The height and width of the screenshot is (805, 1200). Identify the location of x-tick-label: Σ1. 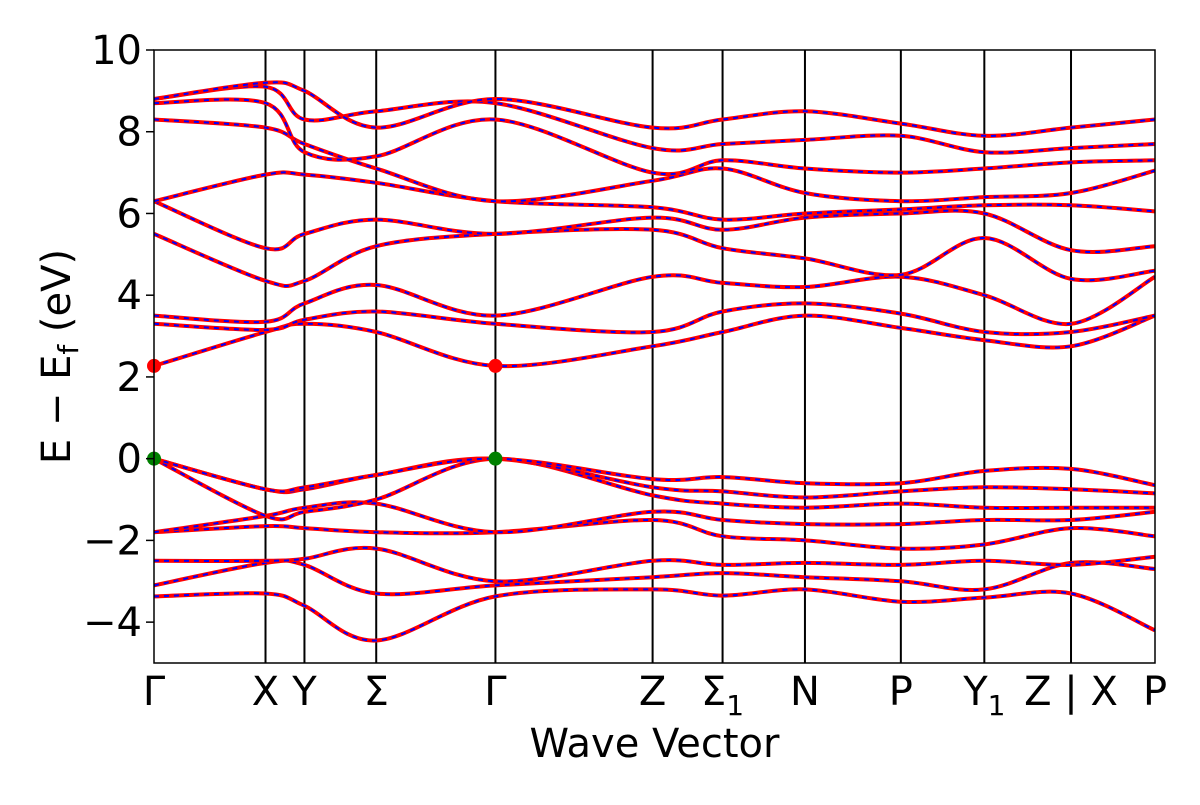
(722, 695).